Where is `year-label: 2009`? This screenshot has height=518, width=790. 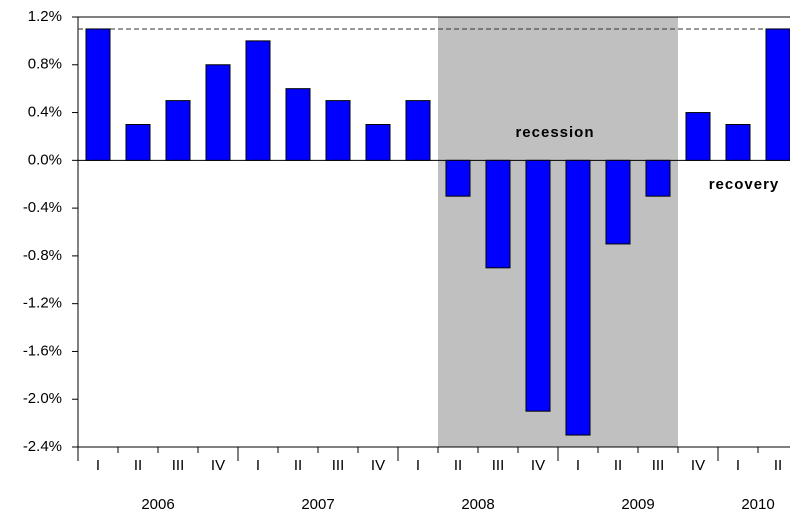
year-label: 2009 is located at coordinates (637, 504).